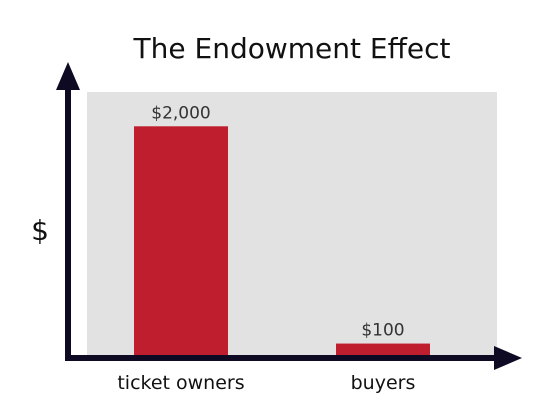  What do you see at coordinates (181, 240) in the screenshot?
I see `bar-ticket-owners` at bounding box center [181, 240].